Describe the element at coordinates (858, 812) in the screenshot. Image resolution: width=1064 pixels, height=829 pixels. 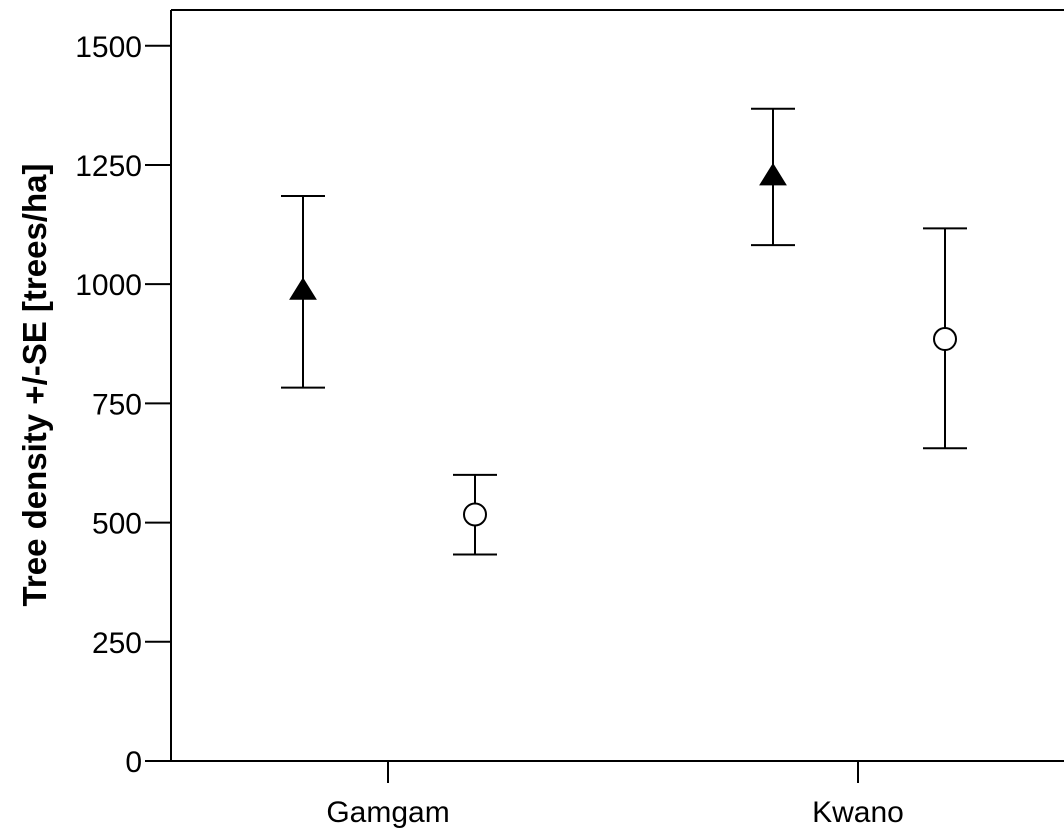
I see `x-category-label: Kwano` at that location.